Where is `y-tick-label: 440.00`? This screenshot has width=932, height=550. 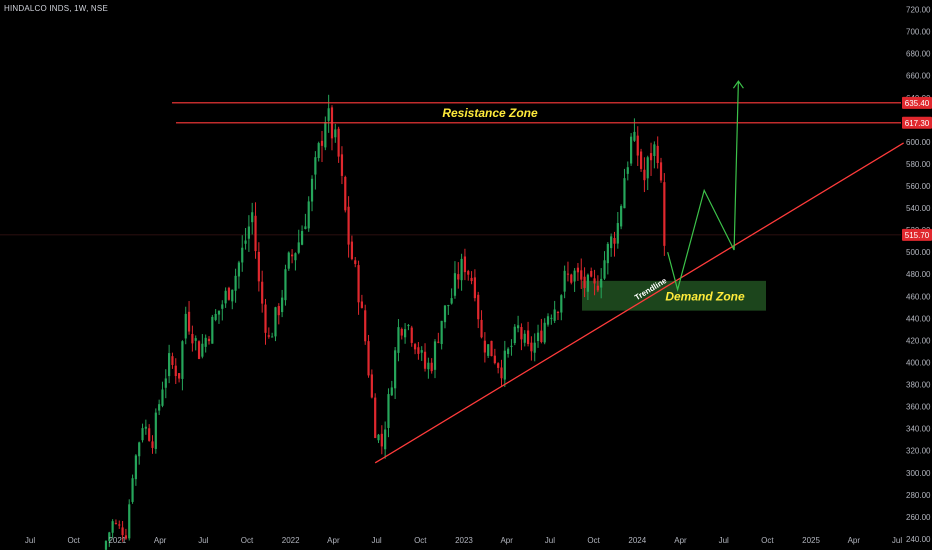 y-tick-label: 440.00 is located at coordinates (918, 318).